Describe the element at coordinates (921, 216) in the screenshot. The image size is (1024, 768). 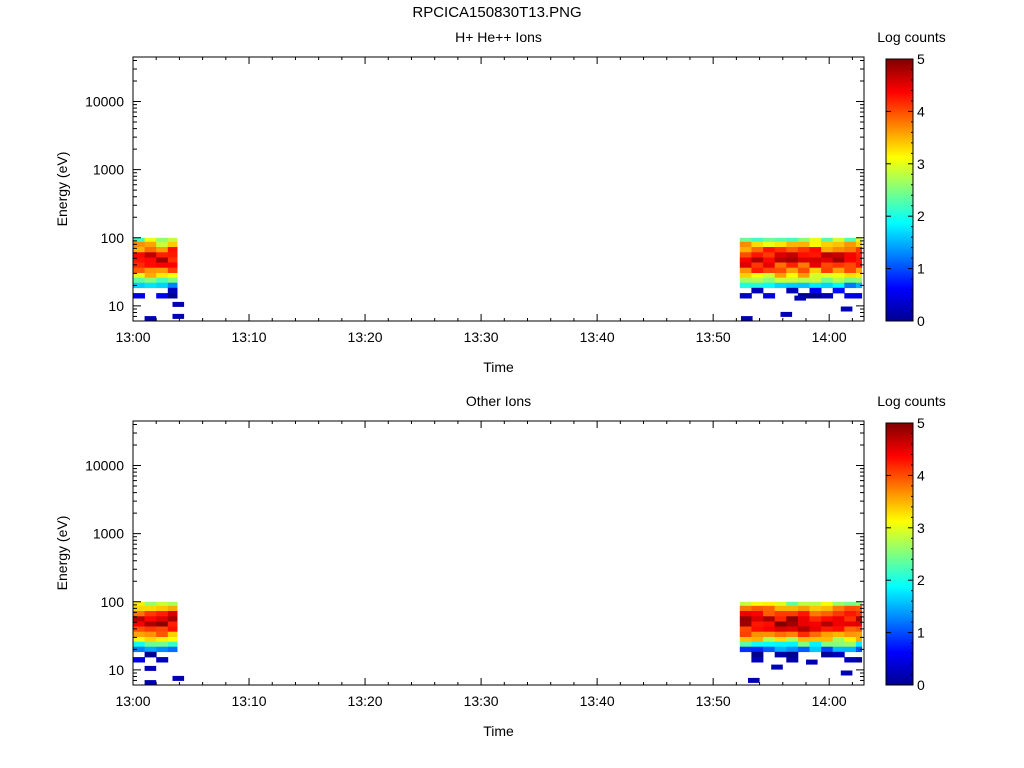
I see `colorbar-tick-label: 2` at that location.